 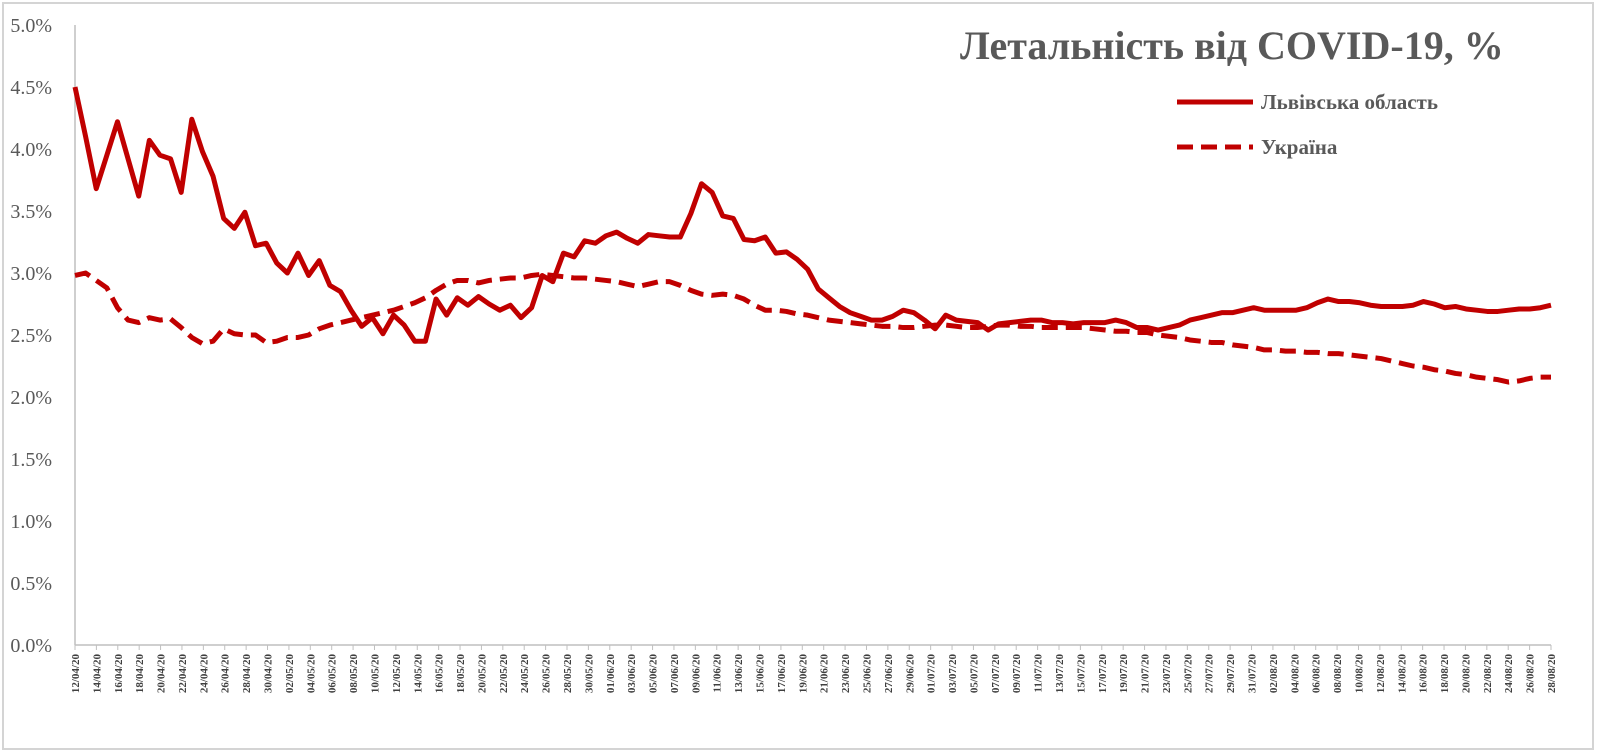 What do you see at coordinates (31, 646) in the screenshot?
I see `y-tick-label: 0.0%` at bounding box center [31, 646].